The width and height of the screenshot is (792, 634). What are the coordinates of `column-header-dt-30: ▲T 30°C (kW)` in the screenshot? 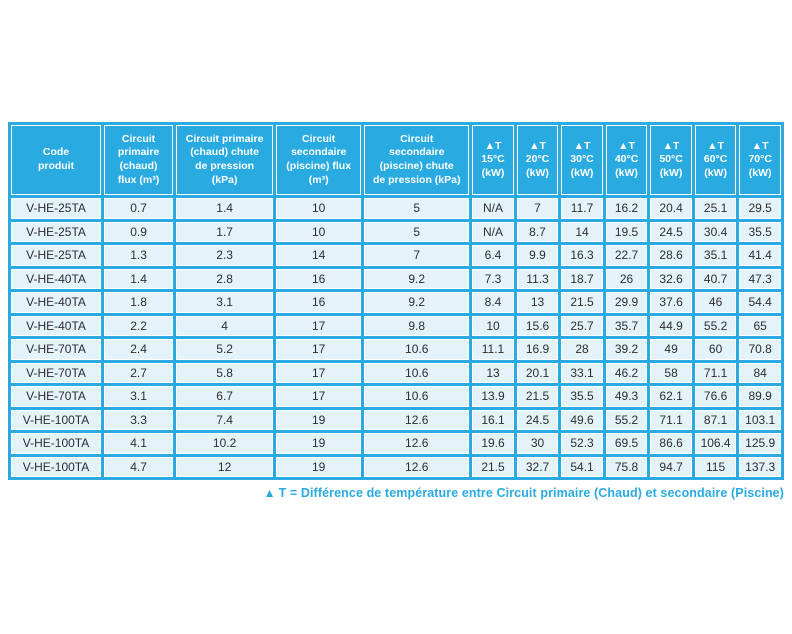 It's located at (582, 160).